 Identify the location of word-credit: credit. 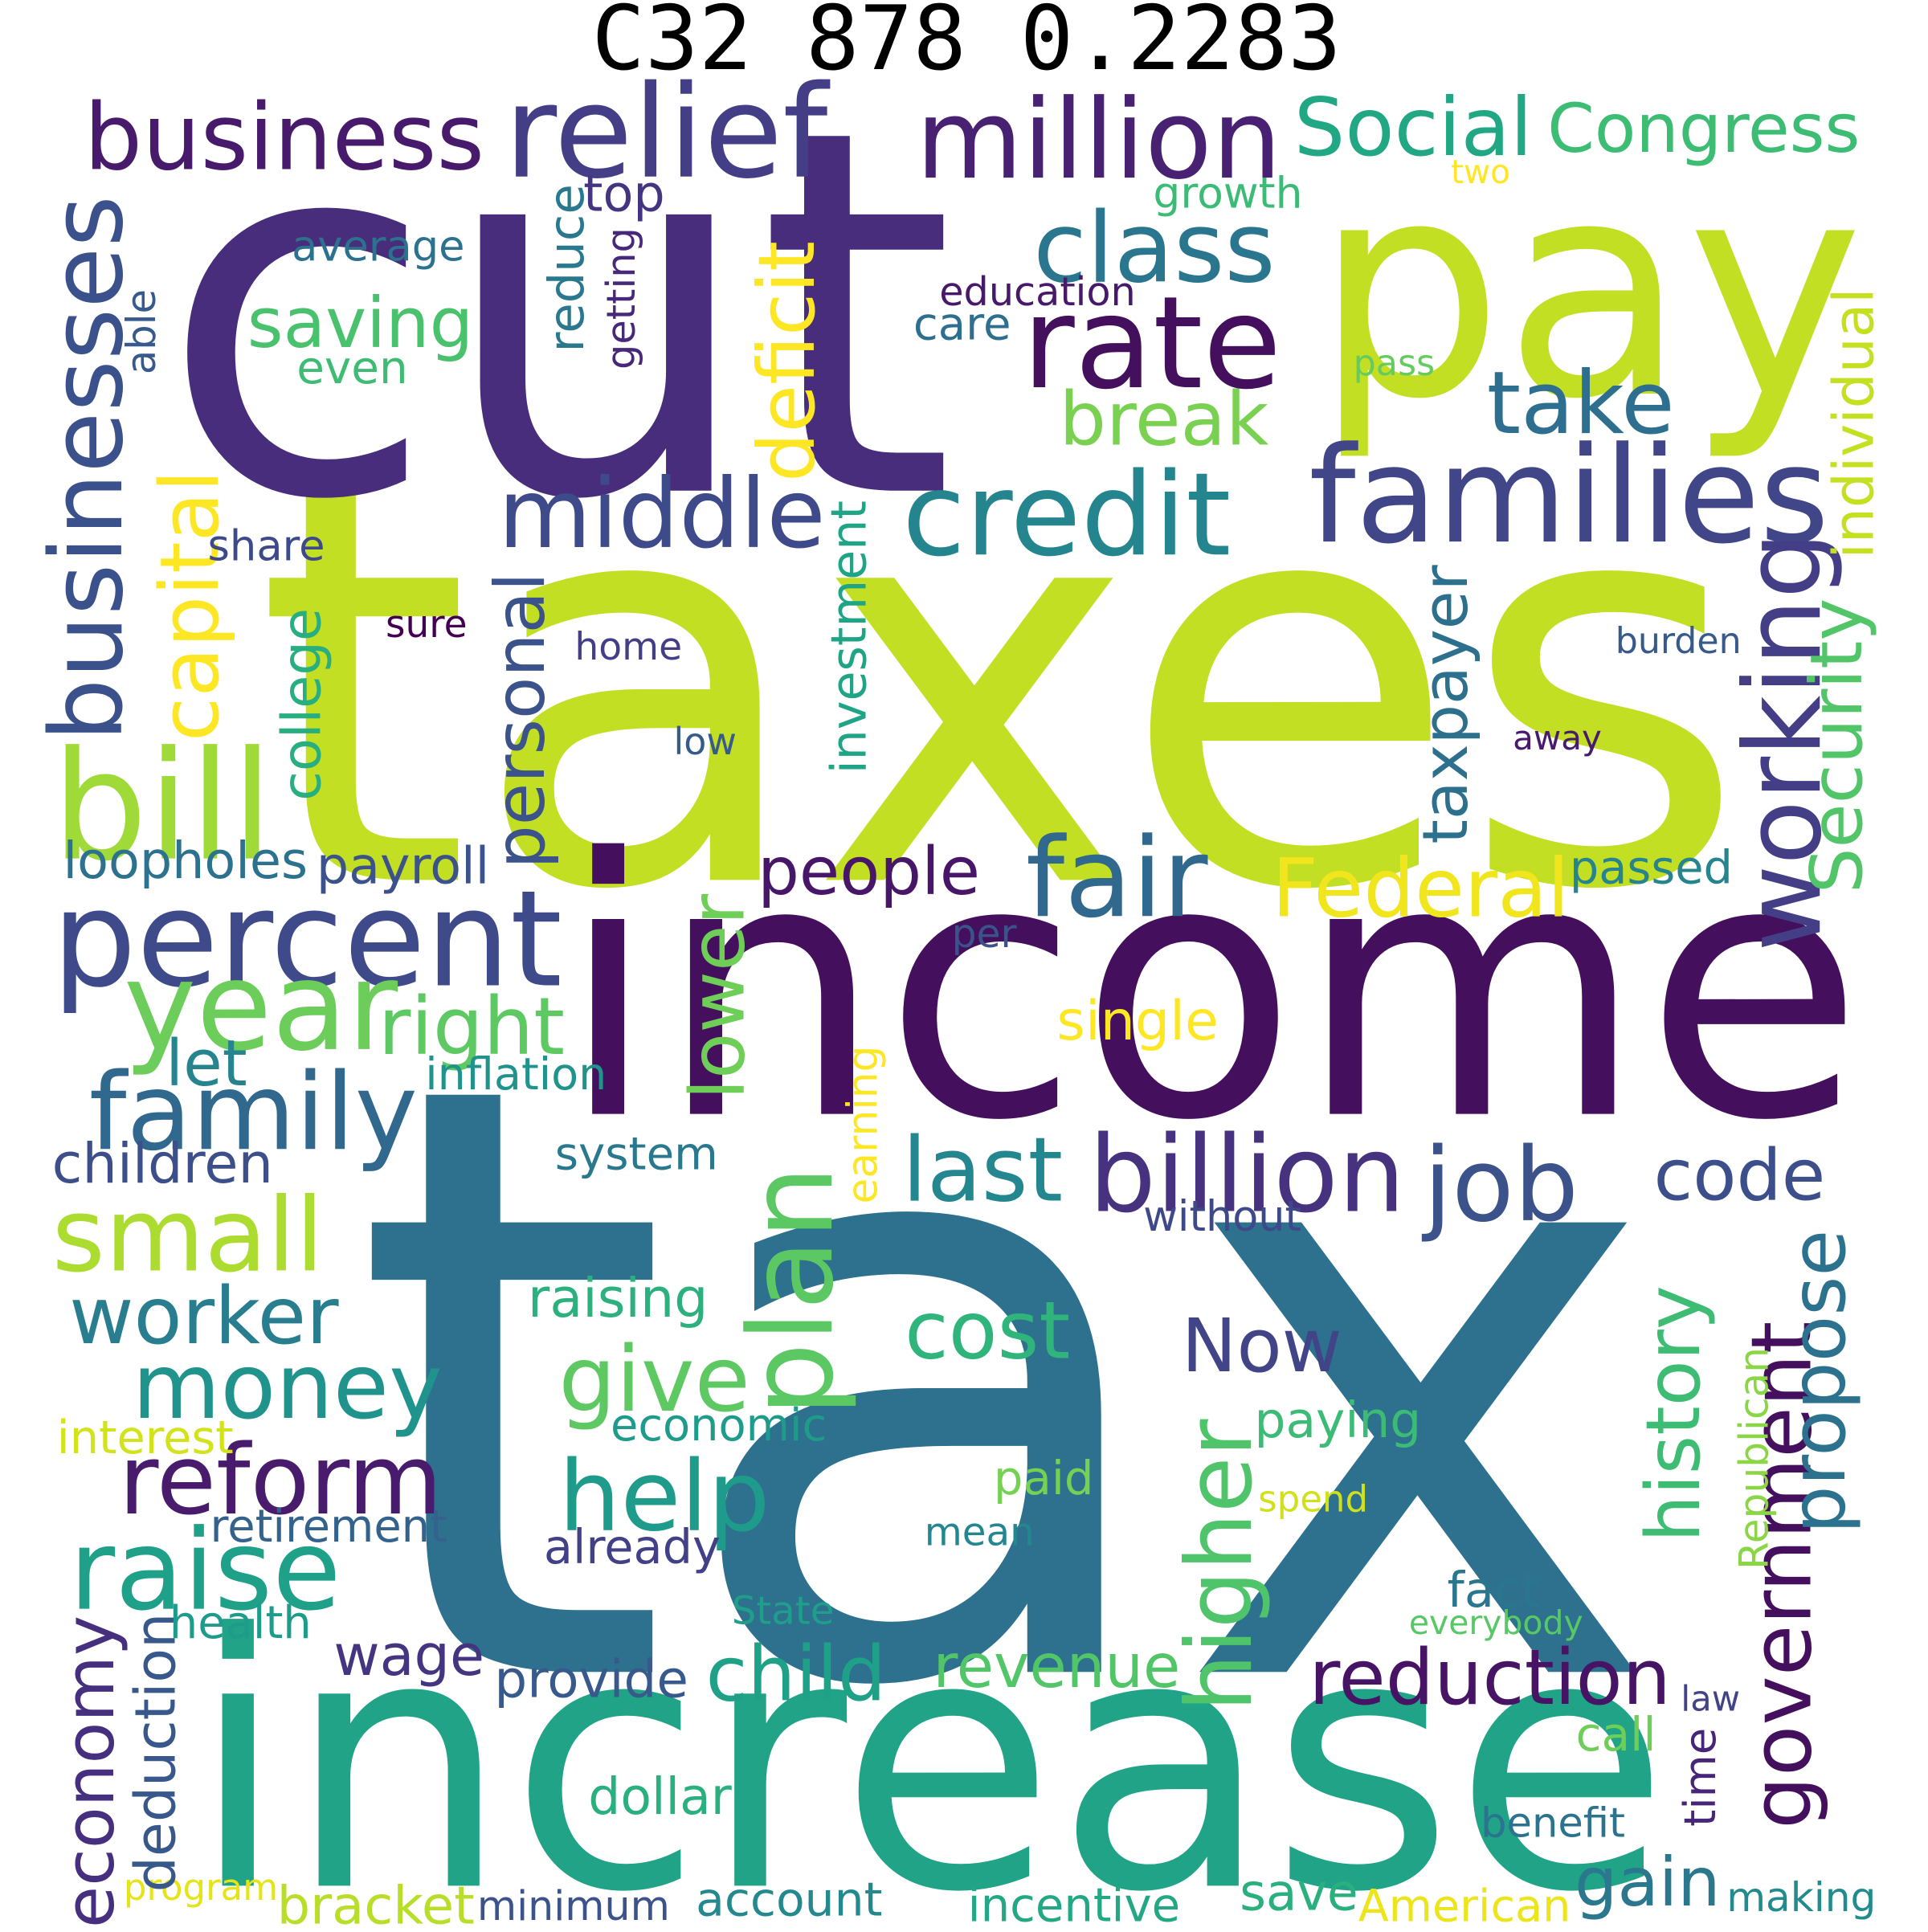
(1066, 514).